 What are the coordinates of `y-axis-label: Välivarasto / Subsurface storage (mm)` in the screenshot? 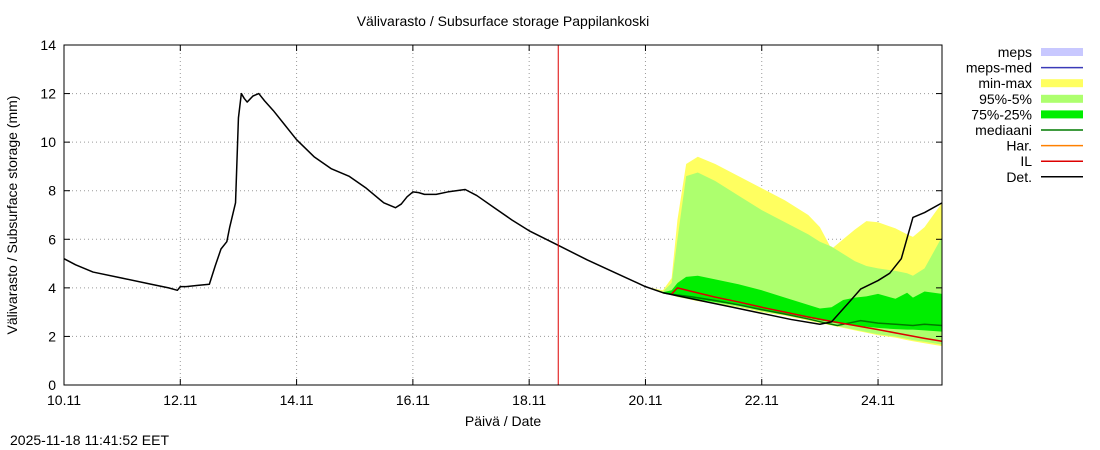 It's located at (12, 215).